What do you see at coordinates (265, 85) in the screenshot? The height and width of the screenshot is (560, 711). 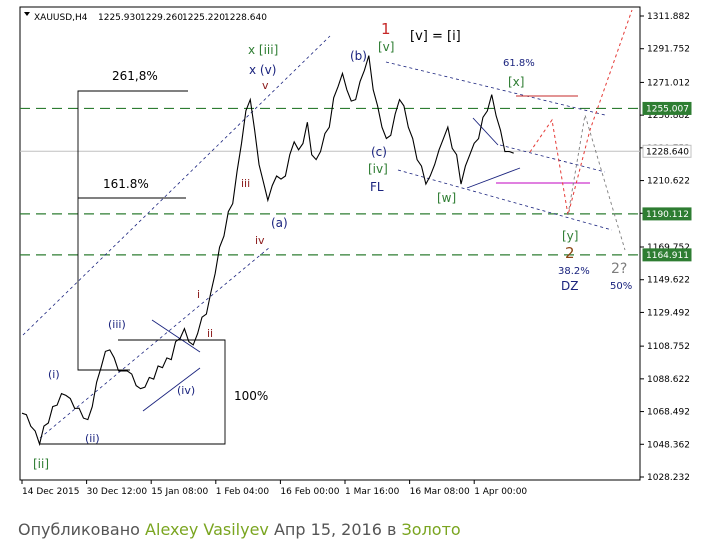 I see `wave-v-small-label: v` at bounding box center [265, 85].